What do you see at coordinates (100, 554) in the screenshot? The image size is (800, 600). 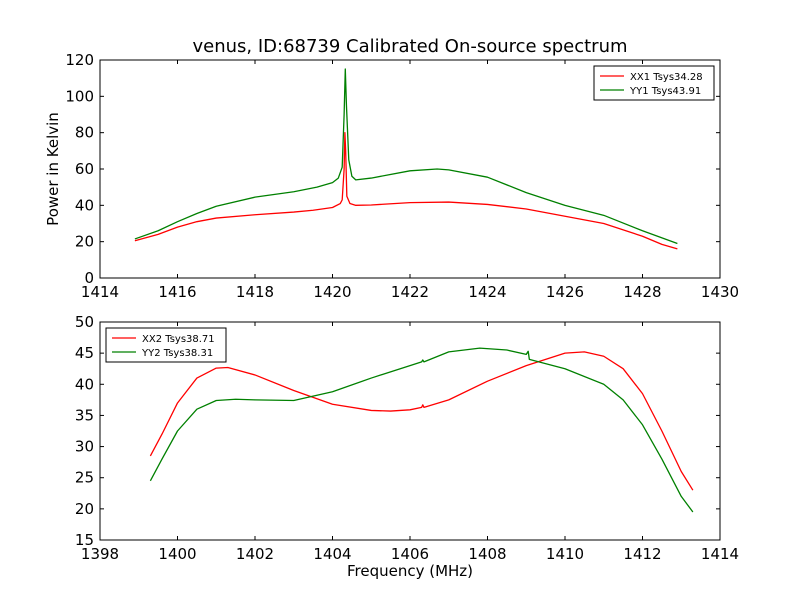 I see `x-tick-label: 1398` at bounding box center [100, 554].